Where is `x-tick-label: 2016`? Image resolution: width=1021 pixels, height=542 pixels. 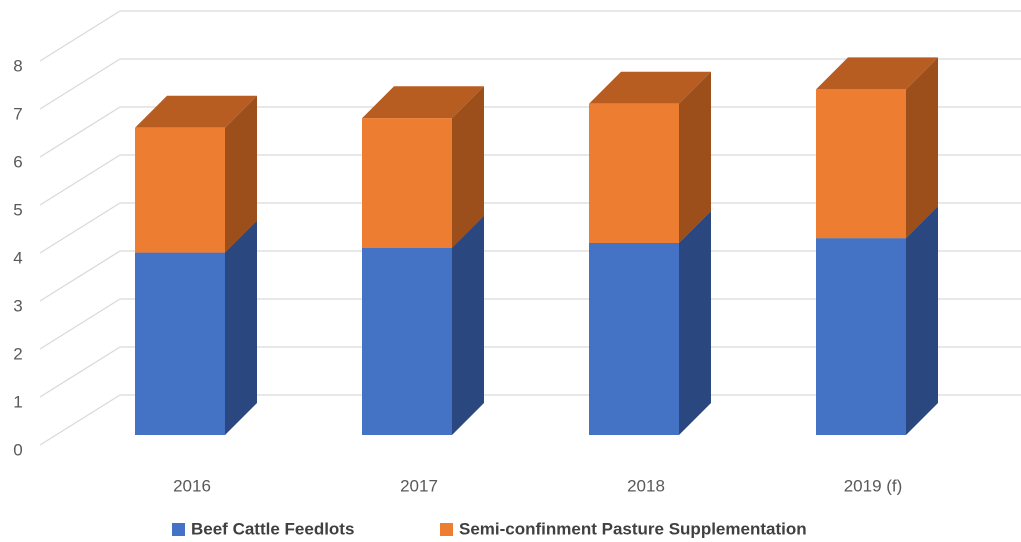 x-tick-label: 2016 is located at coordinates (192, 485).